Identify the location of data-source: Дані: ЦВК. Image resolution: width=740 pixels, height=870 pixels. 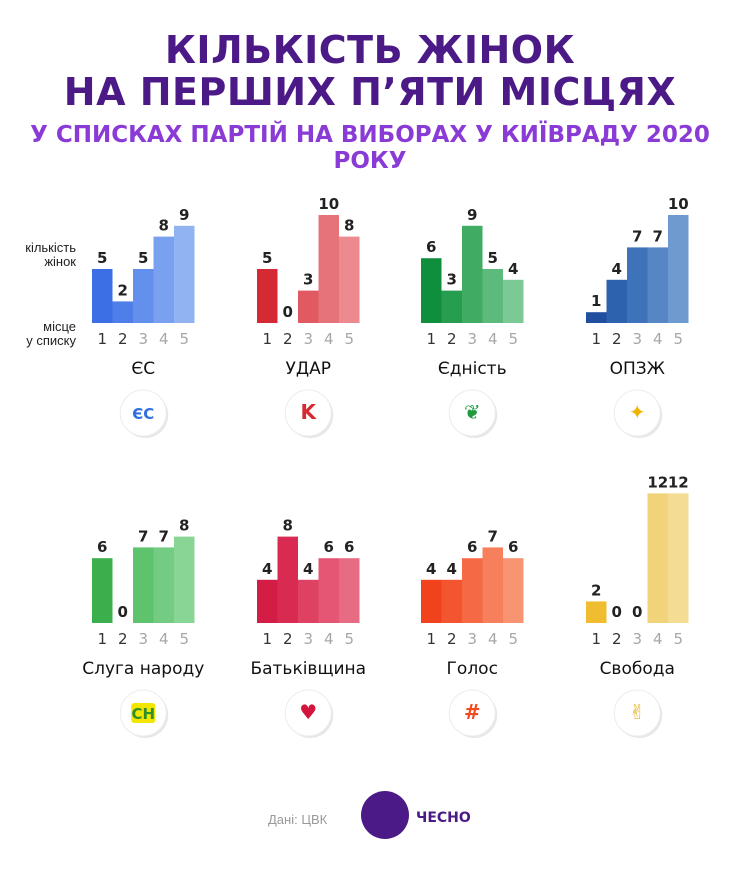
(298, 819).